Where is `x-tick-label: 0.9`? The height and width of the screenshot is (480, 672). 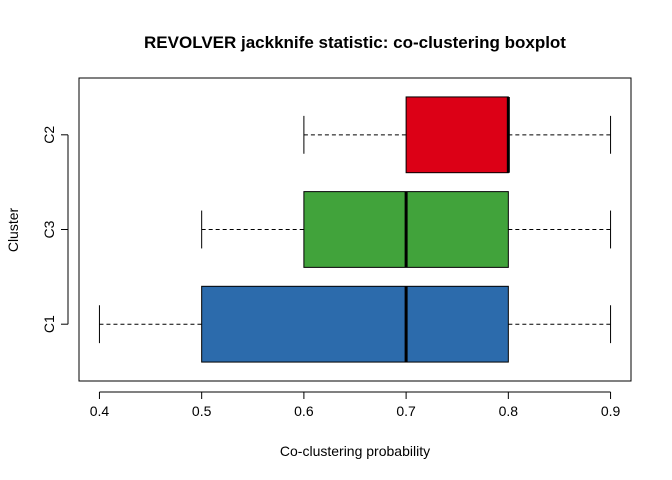 x-tick-label: 0.9 is located at coordinates (611, 411).